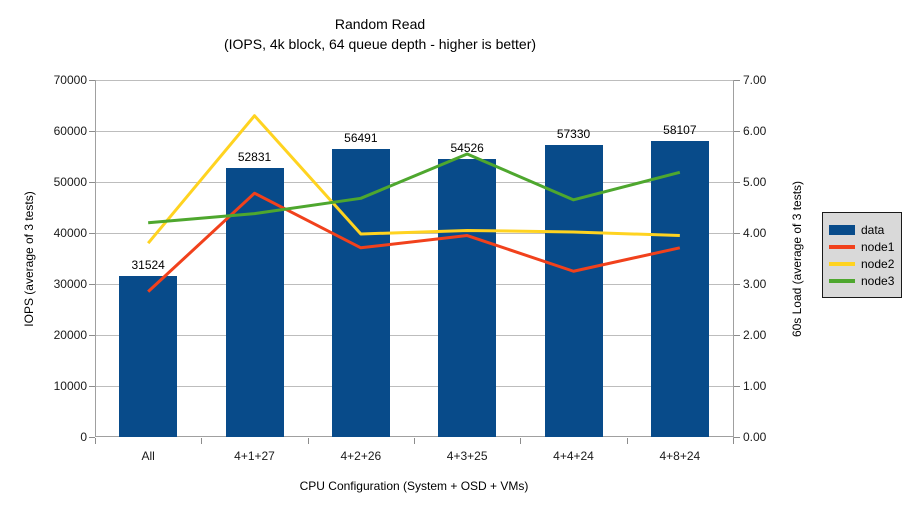 Image resolution: width=908 pixels, height=511 pixels. What do you see at coordinates (755, 233) in the screenshot?
I see `right-axis-tick-label: 4.00` at bounding box center [755, 233].